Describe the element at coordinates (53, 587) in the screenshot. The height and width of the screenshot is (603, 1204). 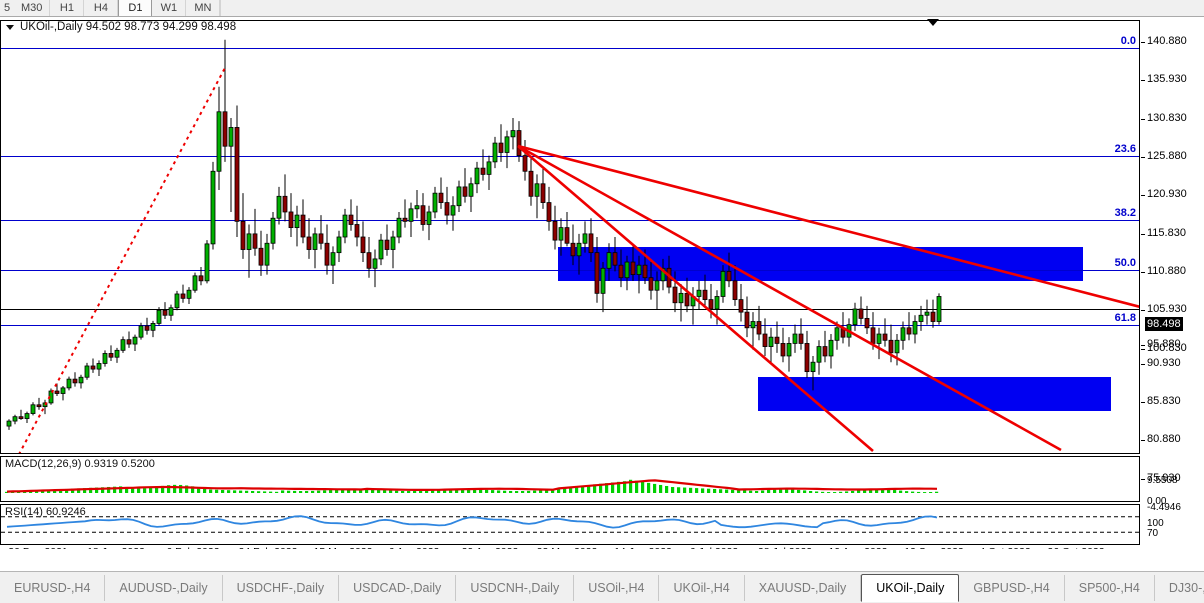
I see `symbol-tab-eurusdh4: EURUSD-,H4` at that location.